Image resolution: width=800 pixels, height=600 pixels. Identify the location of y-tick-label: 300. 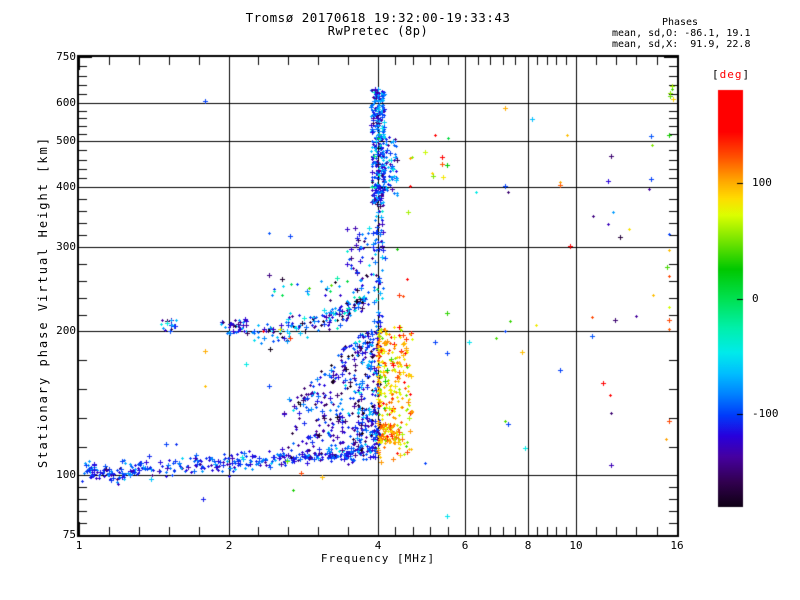
(66, 246).